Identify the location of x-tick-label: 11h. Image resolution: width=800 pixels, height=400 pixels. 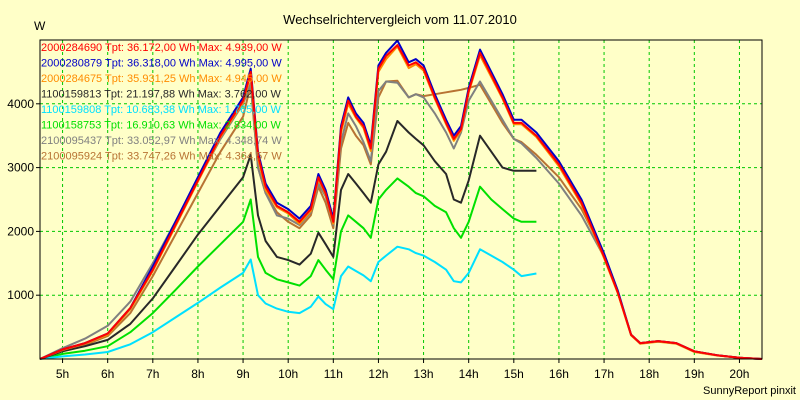
(333, 374).